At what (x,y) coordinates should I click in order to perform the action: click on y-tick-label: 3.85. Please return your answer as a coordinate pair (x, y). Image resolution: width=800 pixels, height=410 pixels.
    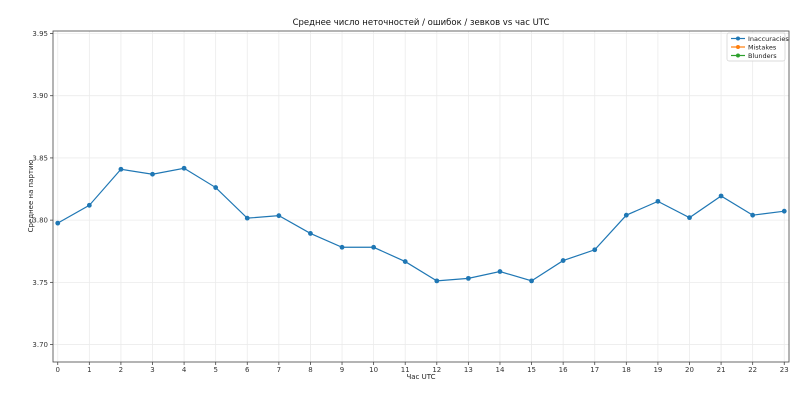
    Looking at the image, I should click on (40, 158).